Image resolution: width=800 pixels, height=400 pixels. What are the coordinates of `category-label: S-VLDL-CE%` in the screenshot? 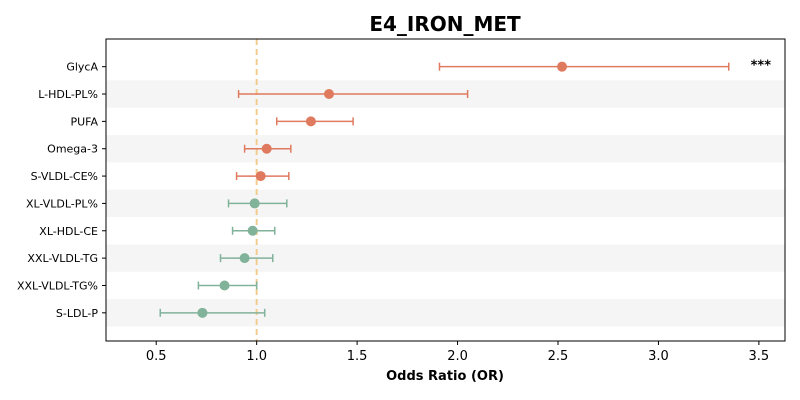 It's located at (64, 176).